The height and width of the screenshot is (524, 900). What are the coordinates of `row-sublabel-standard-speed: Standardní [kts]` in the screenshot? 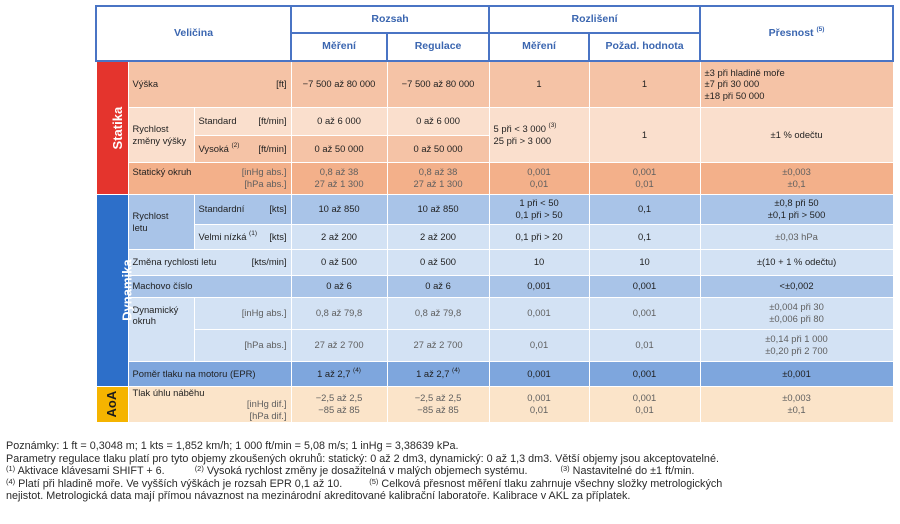 It's located at (242, 209).